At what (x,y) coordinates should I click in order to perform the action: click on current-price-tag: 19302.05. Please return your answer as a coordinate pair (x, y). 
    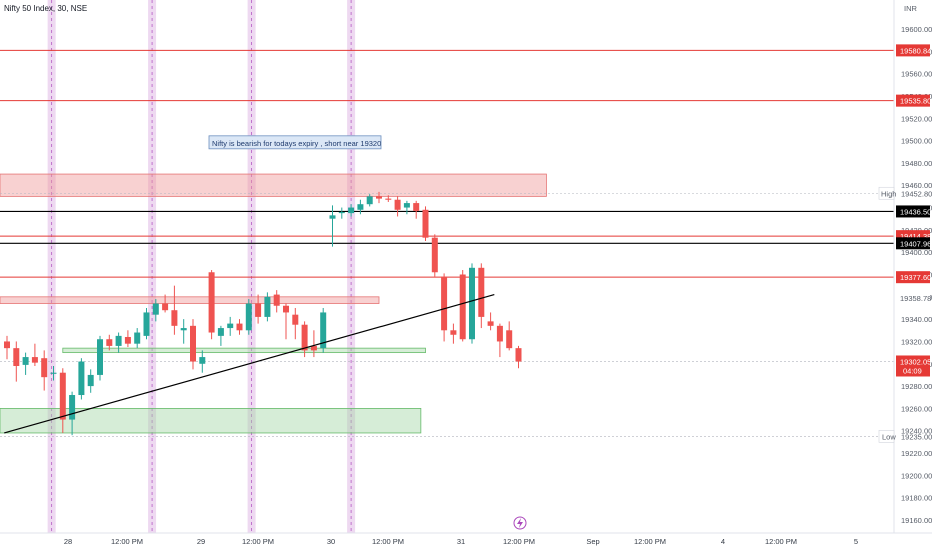
    Looking at the image, I should click on (915, 361).